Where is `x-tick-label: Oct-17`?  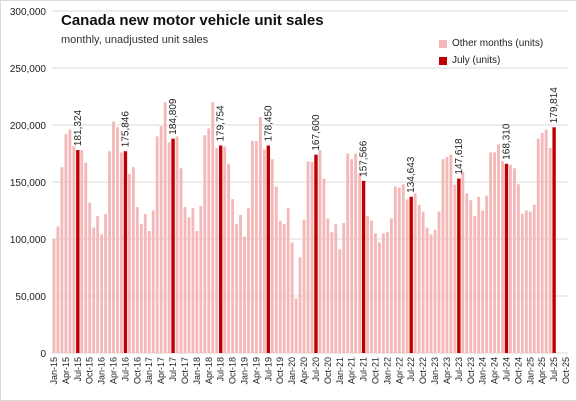
x-tick-label: Oct-17 is located at coordinates (185, 370).